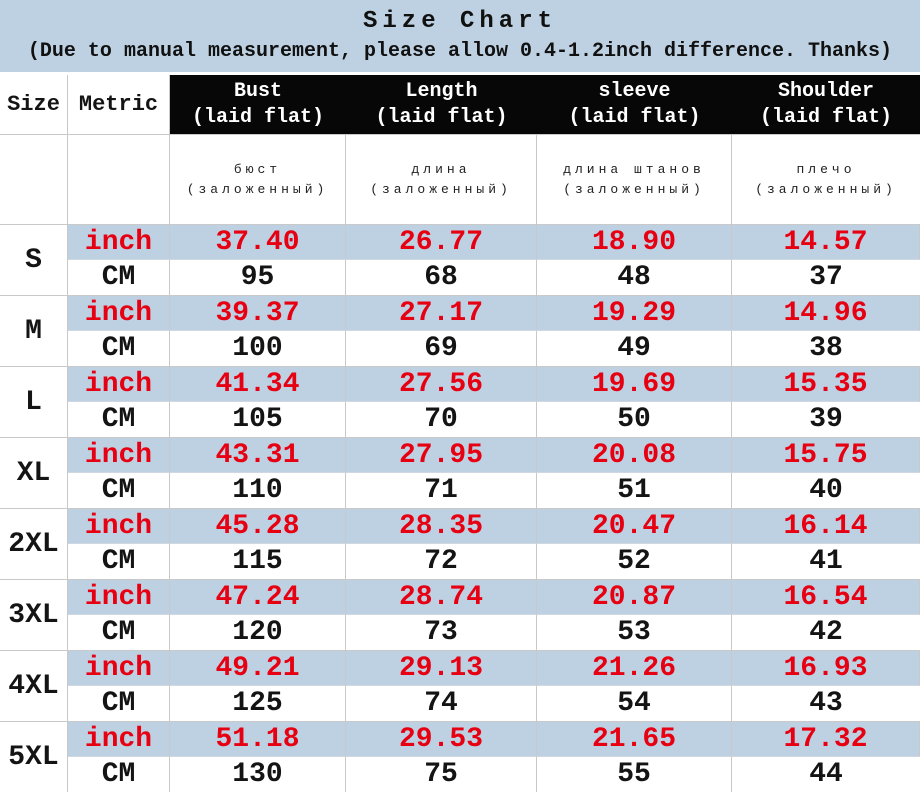 The width and height of the screenshot is (920, 792). Describe the element at coordinates (441, 561) in the screenshot. I see `length-cm-value: 72` at that location.